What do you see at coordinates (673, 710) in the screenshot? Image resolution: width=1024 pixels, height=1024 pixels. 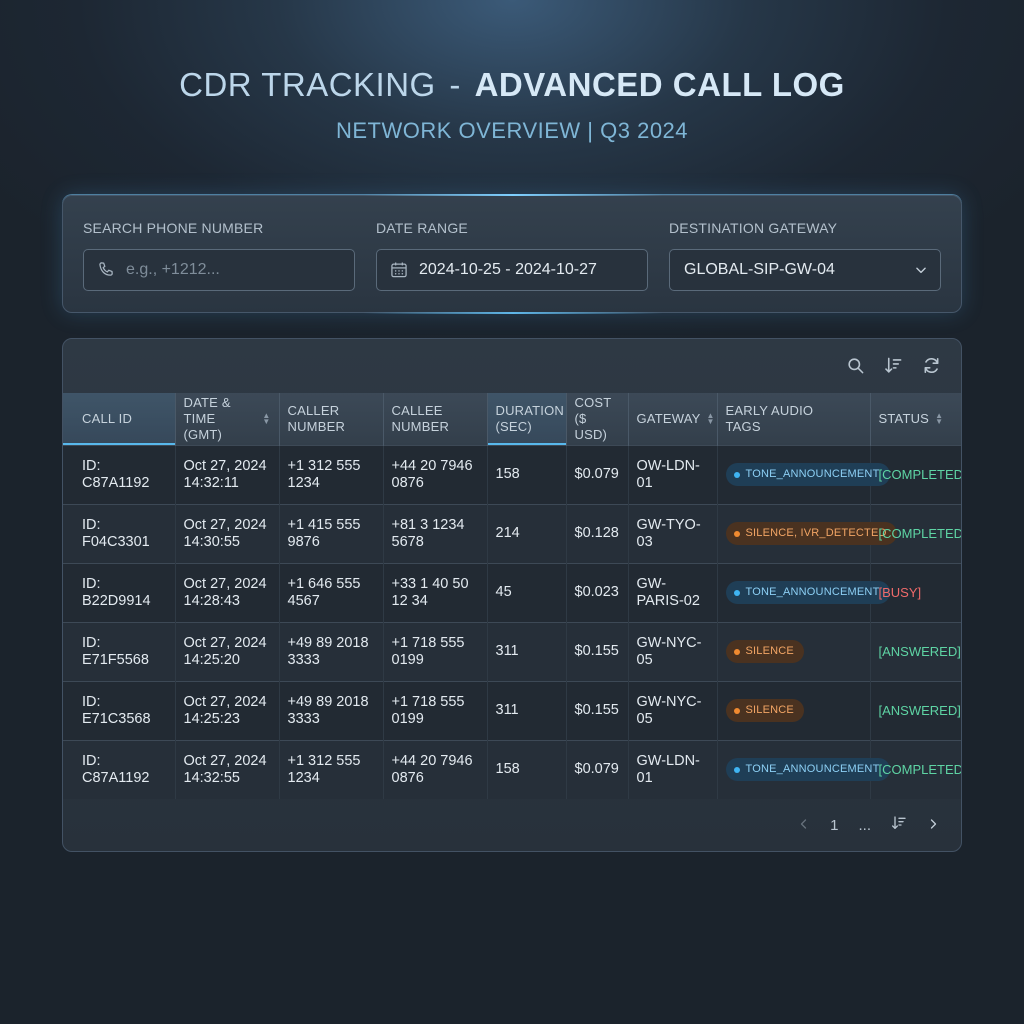 I see `gateway-cell: GW-NYC-05` at bounding box center [673, 710].